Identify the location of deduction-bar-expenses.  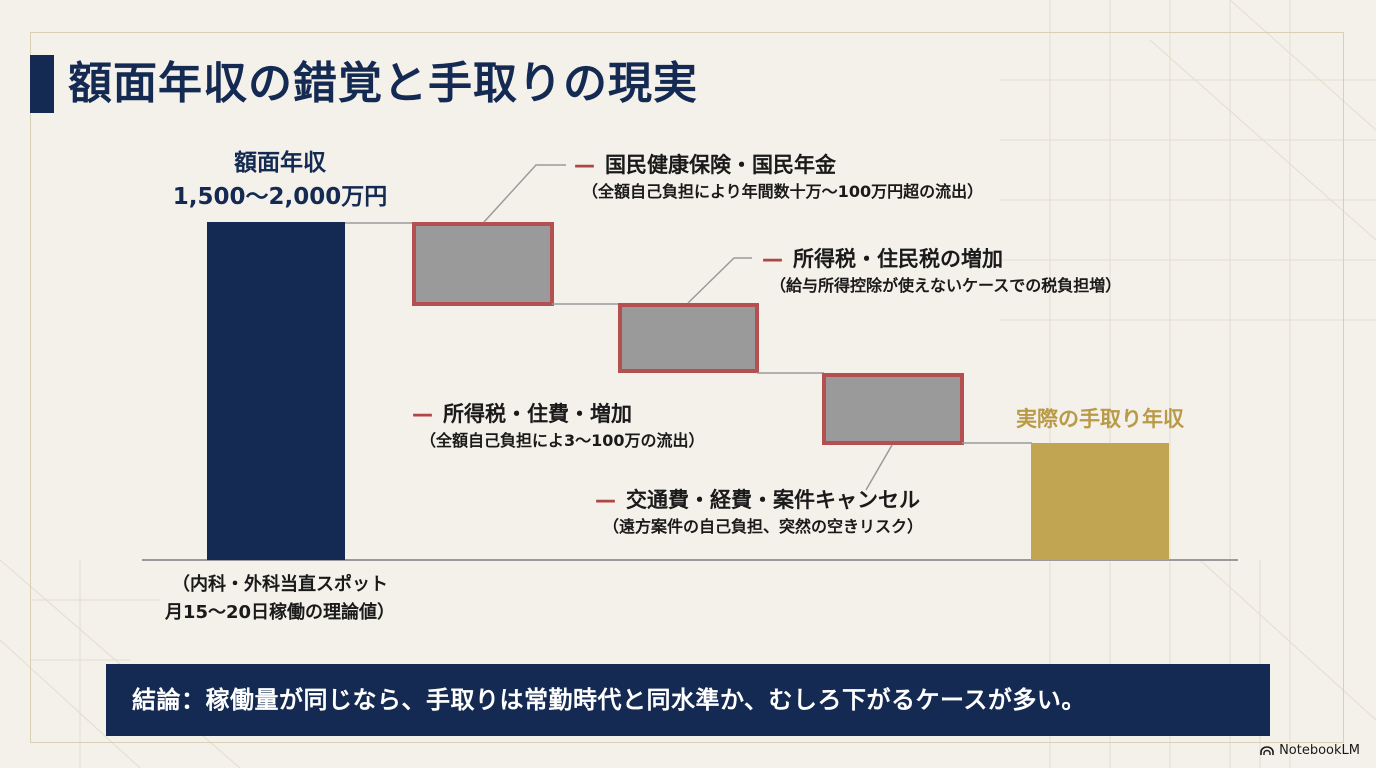
(893, 409).